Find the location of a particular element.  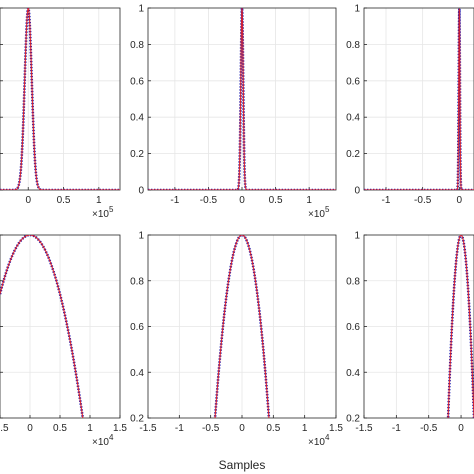

axes-box is located at coordinates (60, 99).